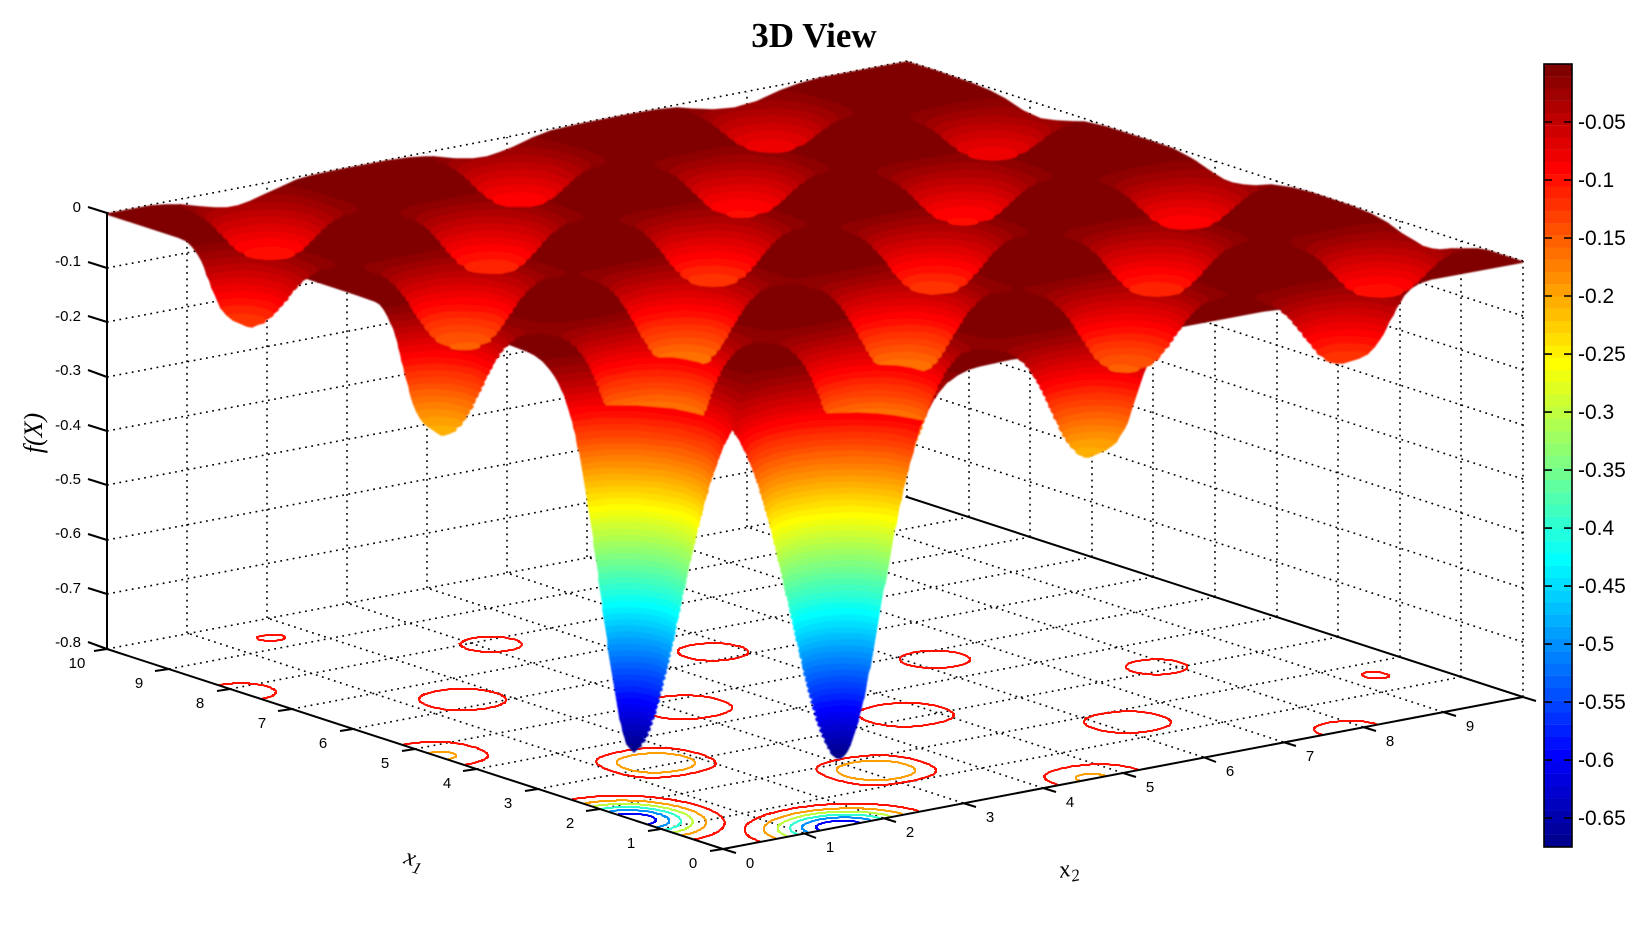  What do you see at coordinates (33, 433) in the screenshot?
I see `svg-text: f(X)` at bounding box center [33, 433].